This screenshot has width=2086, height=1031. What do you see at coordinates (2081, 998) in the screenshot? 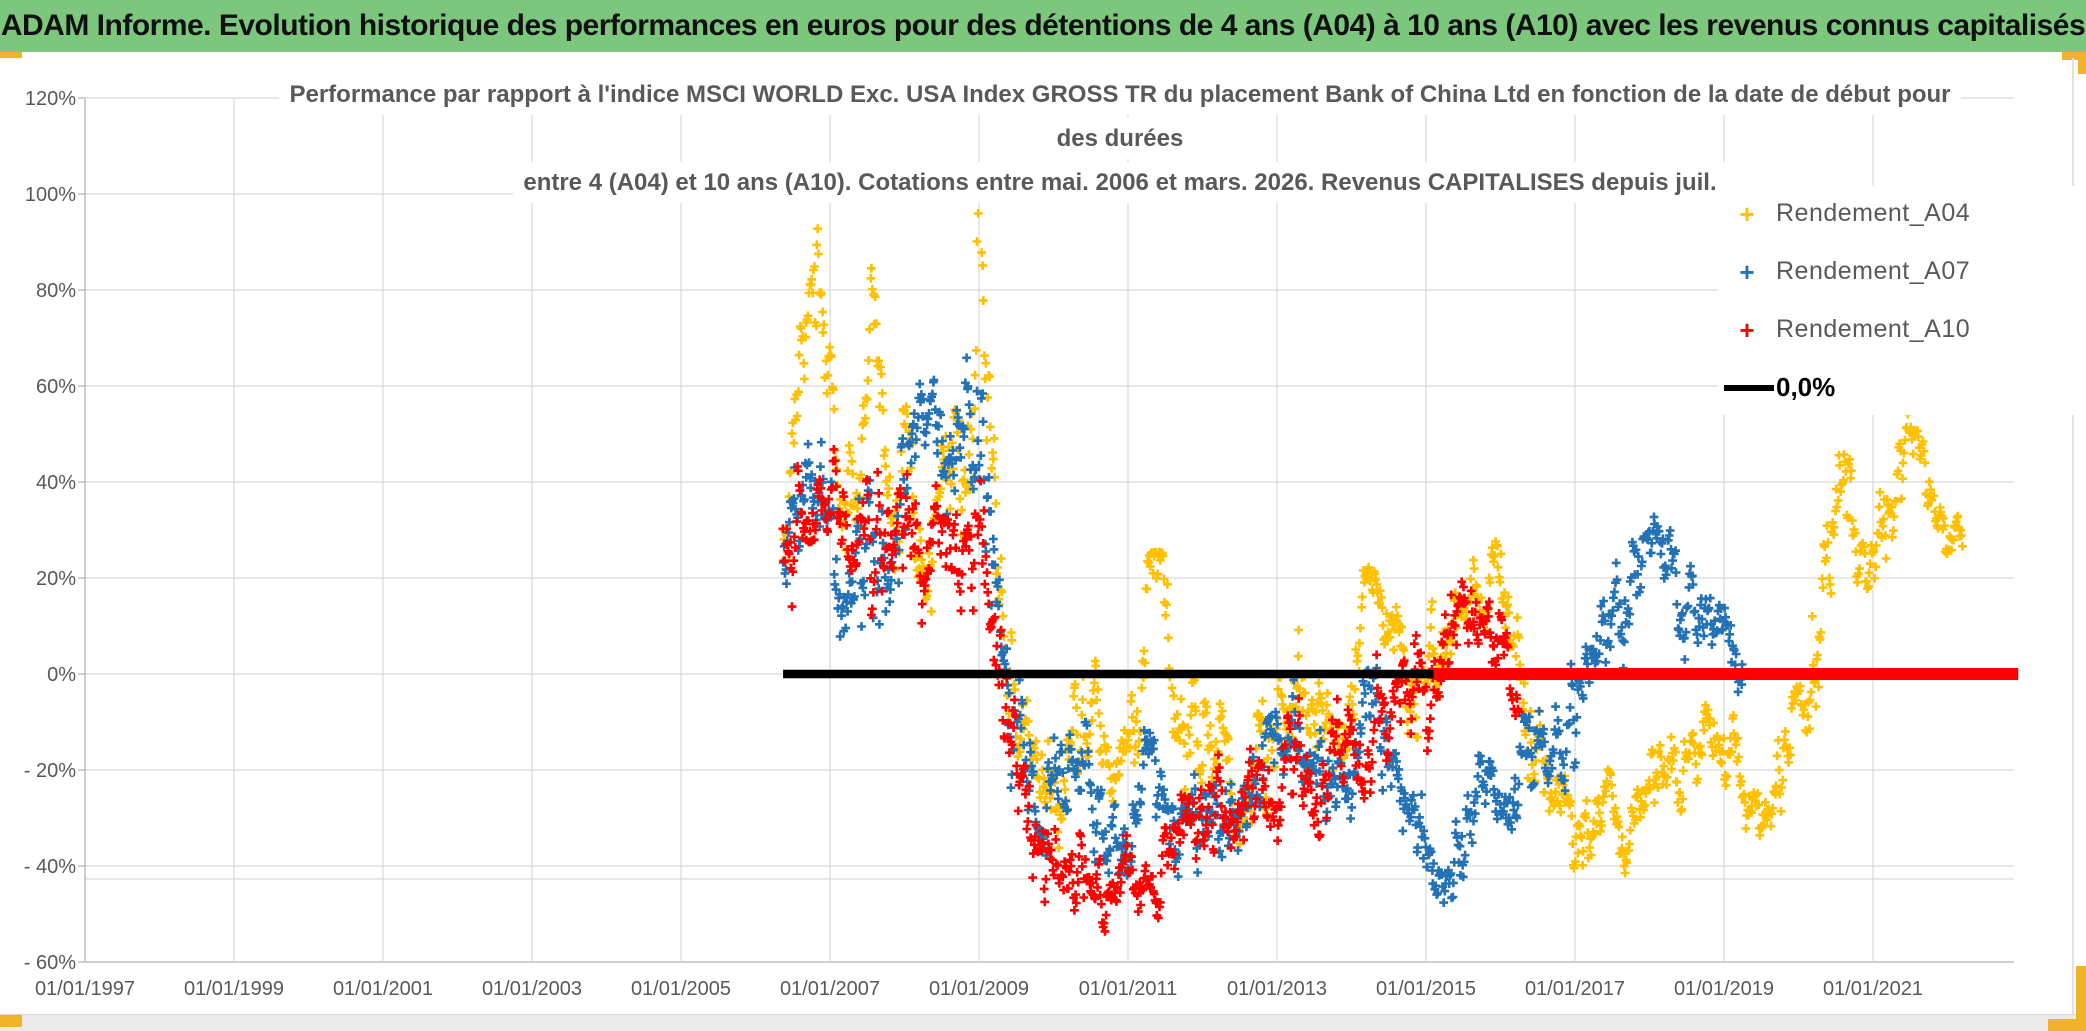
I see `gold-handle-right-bottom` at bounding box center [2081, 998].